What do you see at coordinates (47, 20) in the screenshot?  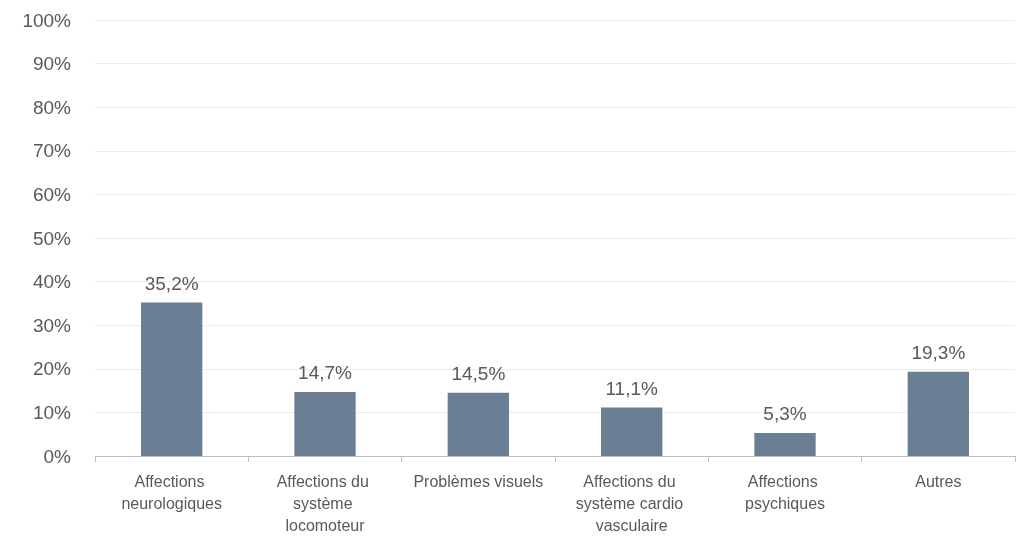 I see `y-tick-label: 100%` at bounding box center [47, 20].